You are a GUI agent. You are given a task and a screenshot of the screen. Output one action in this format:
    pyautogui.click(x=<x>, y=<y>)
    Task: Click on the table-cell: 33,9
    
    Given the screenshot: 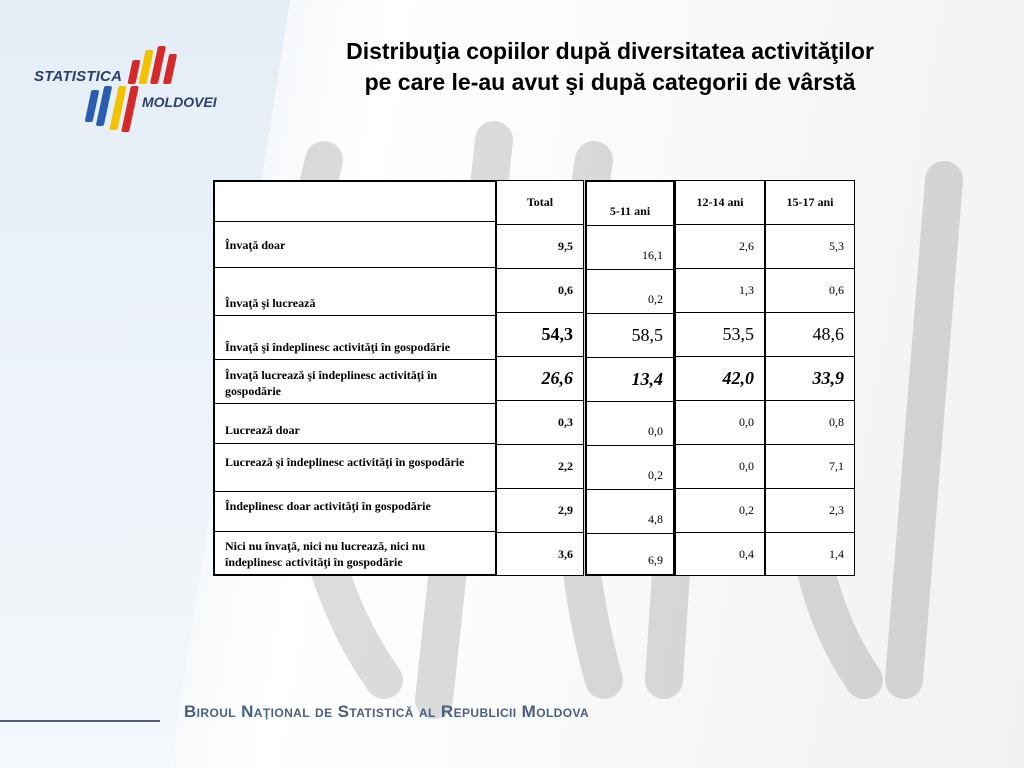 What is the action you would take?
    pyautogui.click(x=810, y=379)
    